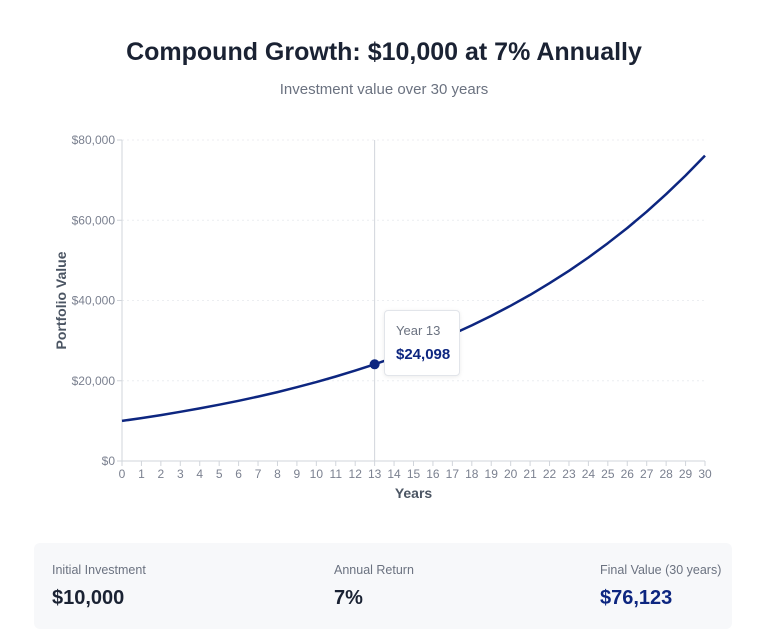 Image resolution: width=768 pixels, height=634 pixels. I want to click on x-tick-label: 13, so click(375, 474).